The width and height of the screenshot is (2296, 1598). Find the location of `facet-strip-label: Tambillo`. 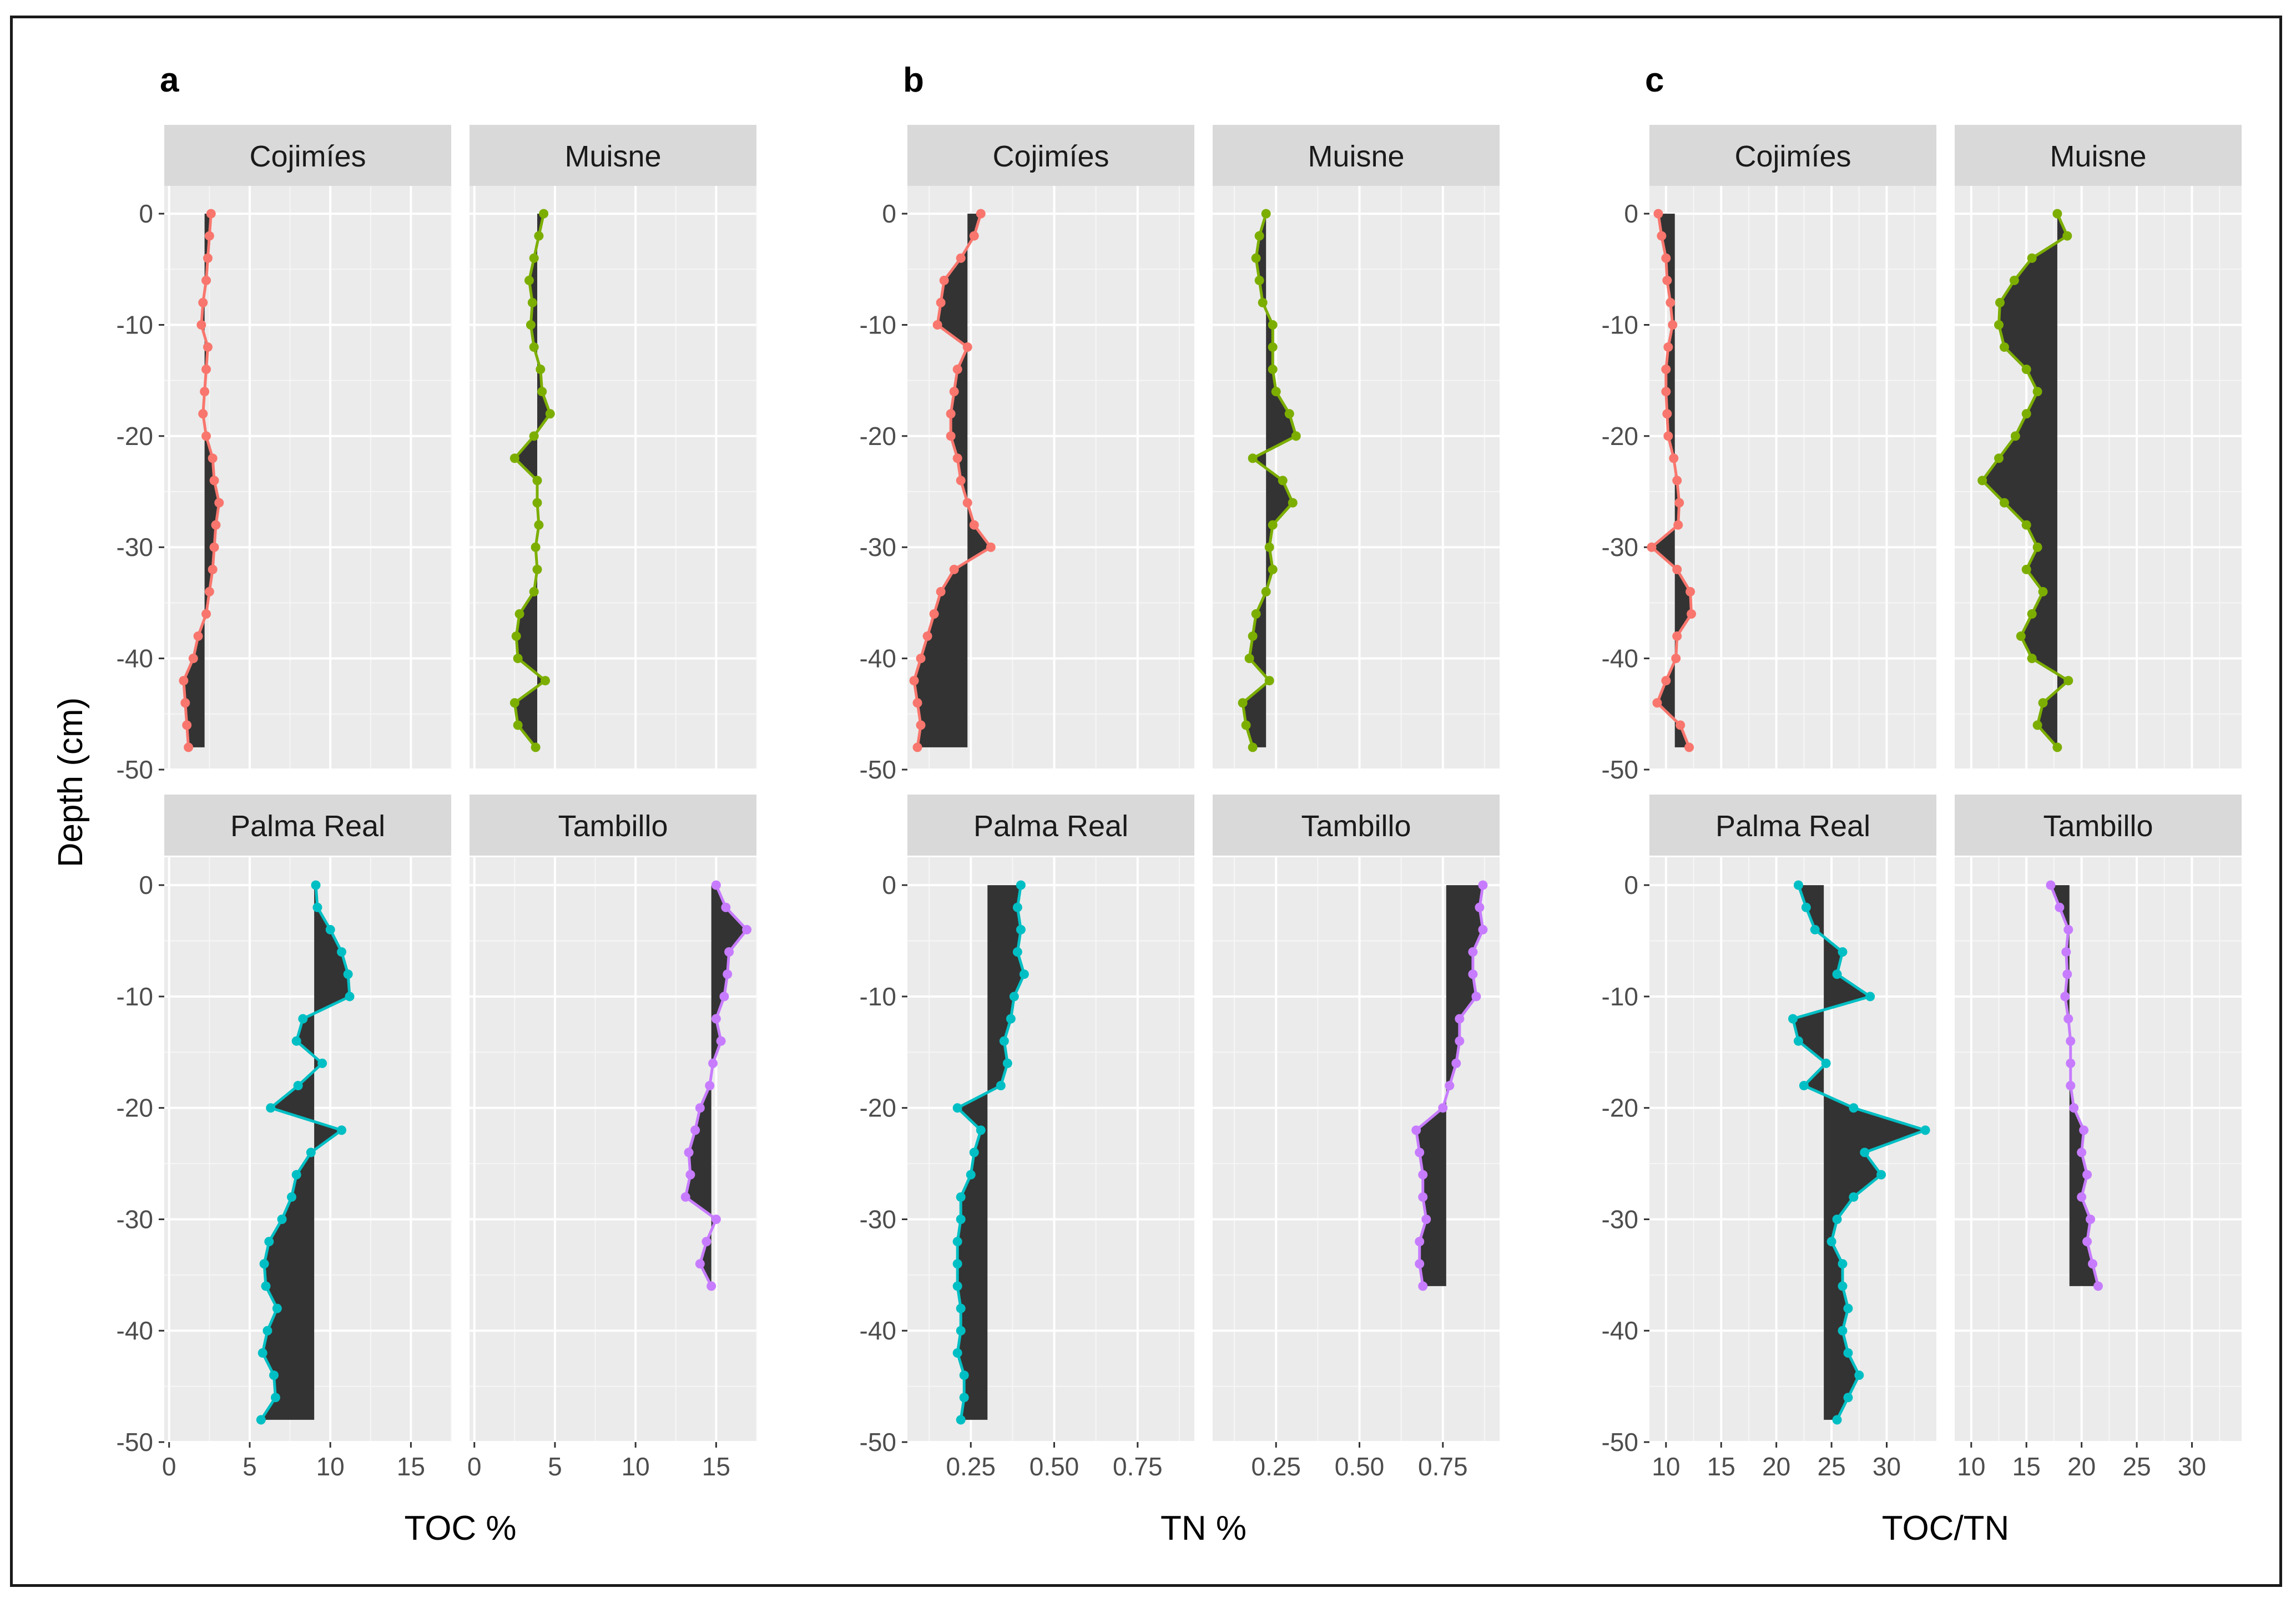

facet-strip-label: Tambillo is located at coordinates (1356, 826).